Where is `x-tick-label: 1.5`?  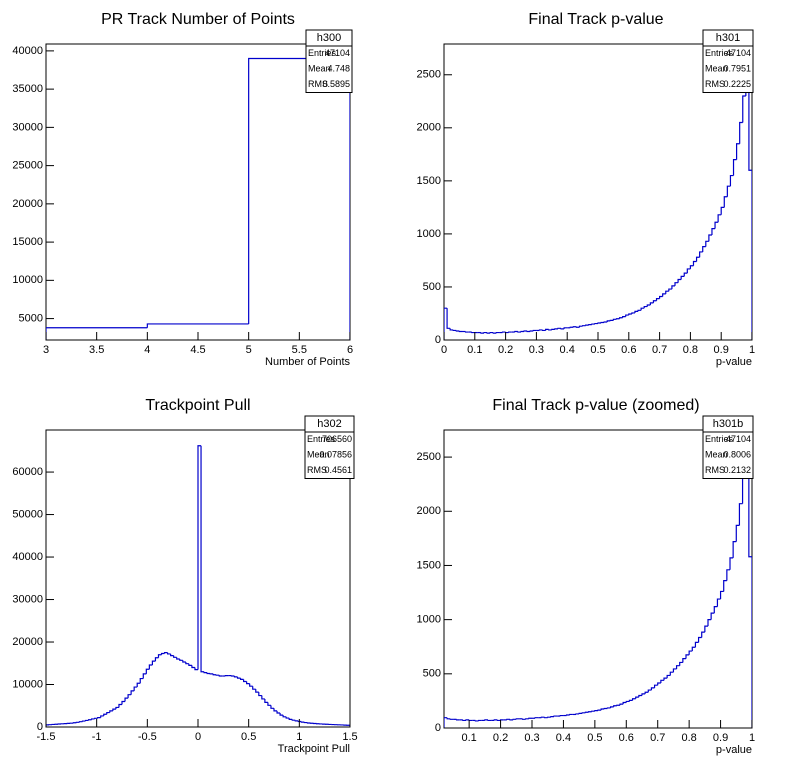
x-tick-label: 1.5 is located at coordinates (349, 737).